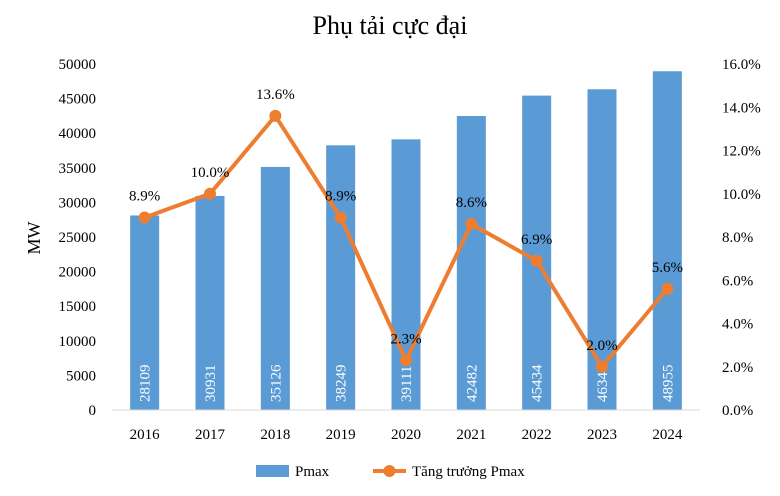 The height and width of the screenshot is (496, 780). What do you see at coordinates (312, 472) in the screenshot?
I see `legend-label-bar: Pmax` at bounding box center [312, 472].